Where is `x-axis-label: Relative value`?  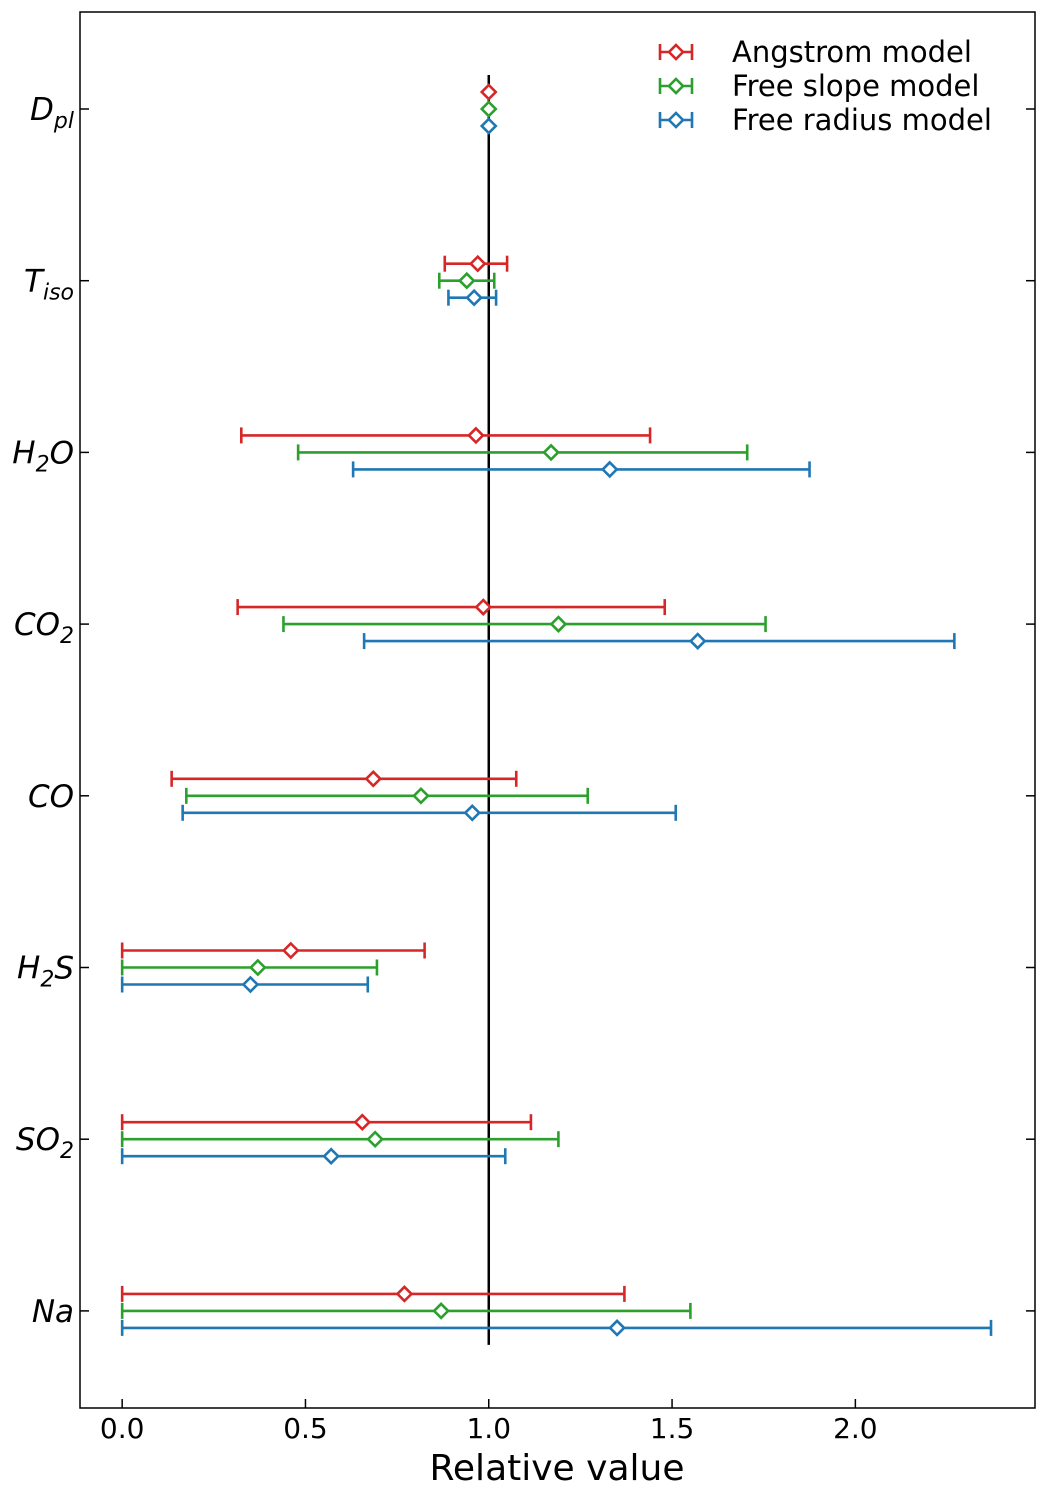 x-axis-label: Relative value is located at coordinates (557, 1468).